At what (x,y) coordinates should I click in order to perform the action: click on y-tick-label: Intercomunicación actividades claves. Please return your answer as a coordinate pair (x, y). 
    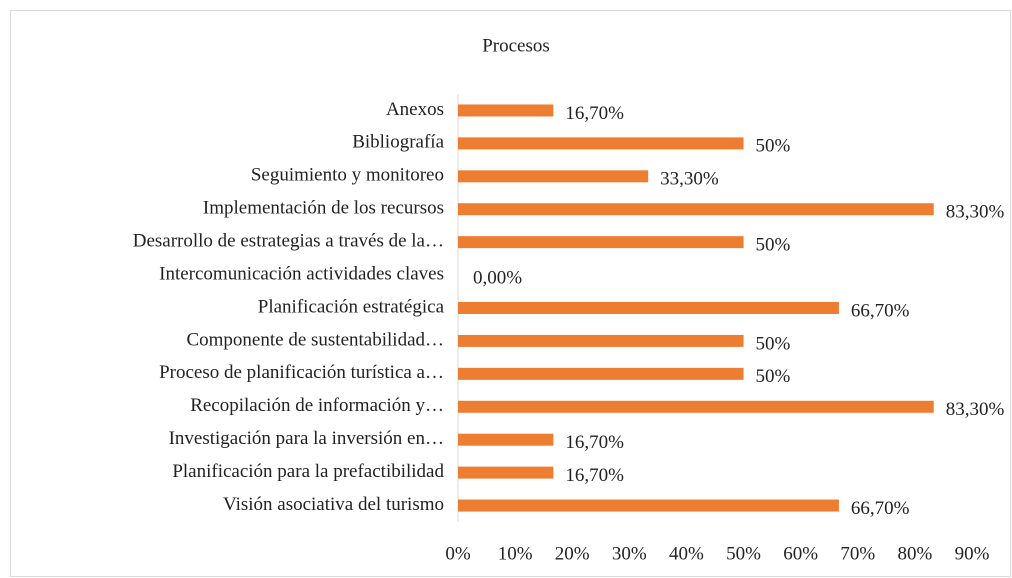
    Looking at the image, I should click on (301, 273).